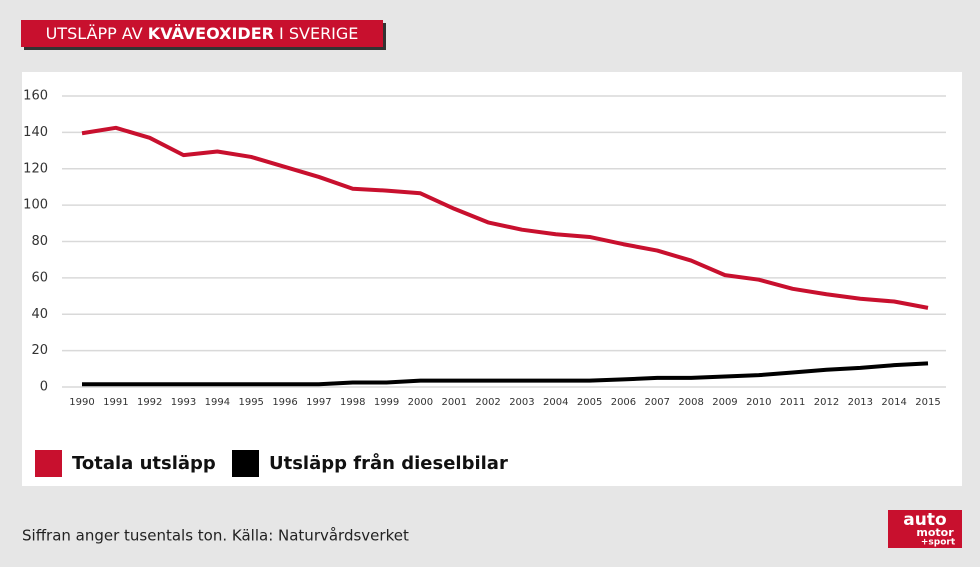 The width and height of the screenshot is (980, 567). What do you see at coordinates (589, 402) in the screenshot?
I see `x-tick-label: 2005` at bounding box center [589, 402].